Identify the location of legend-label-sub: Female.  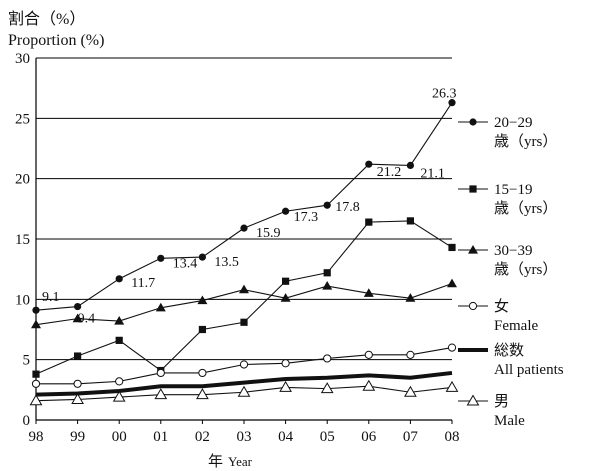
(516, 326).